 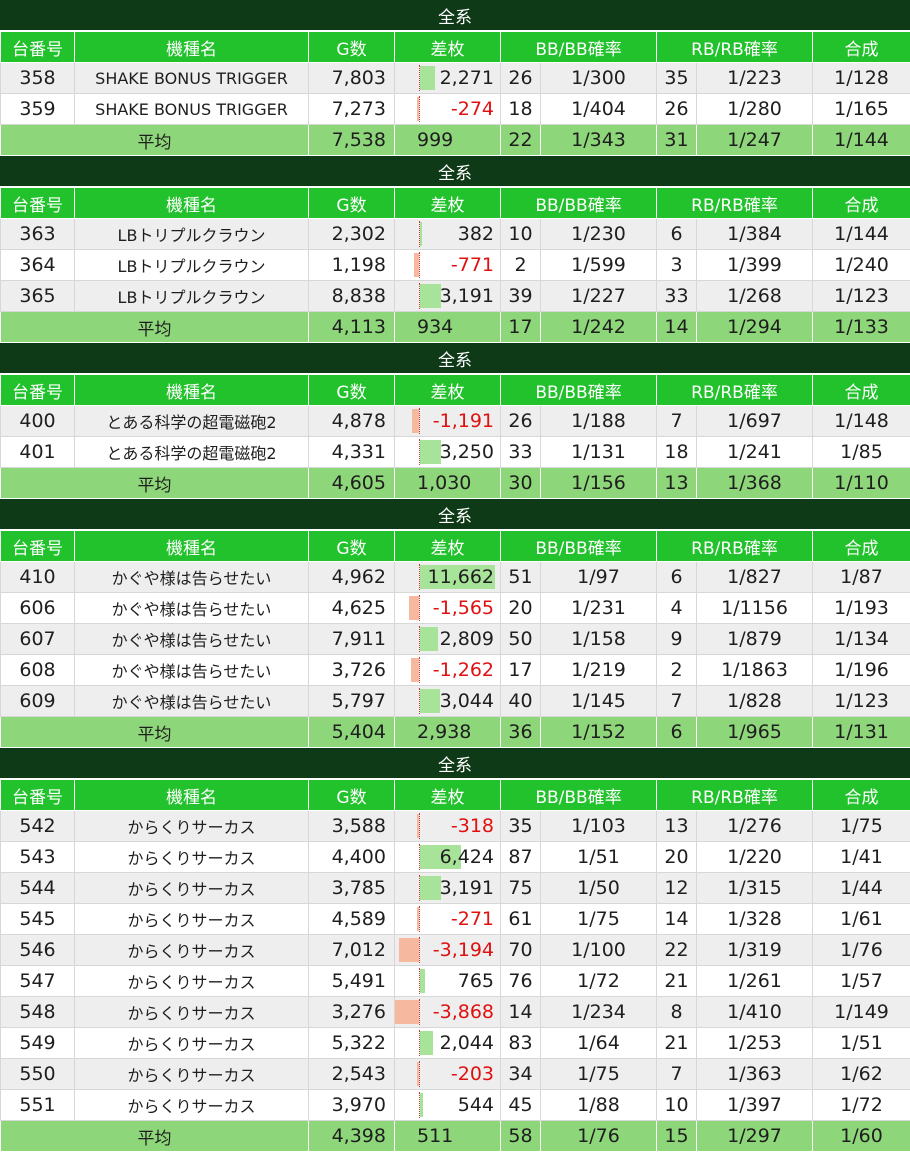 What do you see at coordinates (521, 670) in the screenshot?
I see `bb-count: 17` at bounding box center [521, 670].